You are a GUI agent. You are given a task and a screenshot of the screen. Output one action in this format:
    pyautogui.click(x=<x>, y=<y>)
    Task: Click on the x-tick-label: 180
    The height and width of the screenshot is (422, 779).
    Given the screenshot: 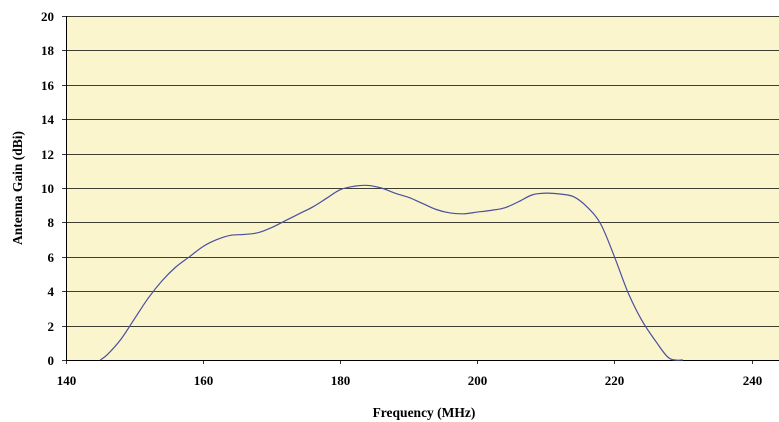 What is the action you would take?
    pyautogui.click(x=341, y=380)
    